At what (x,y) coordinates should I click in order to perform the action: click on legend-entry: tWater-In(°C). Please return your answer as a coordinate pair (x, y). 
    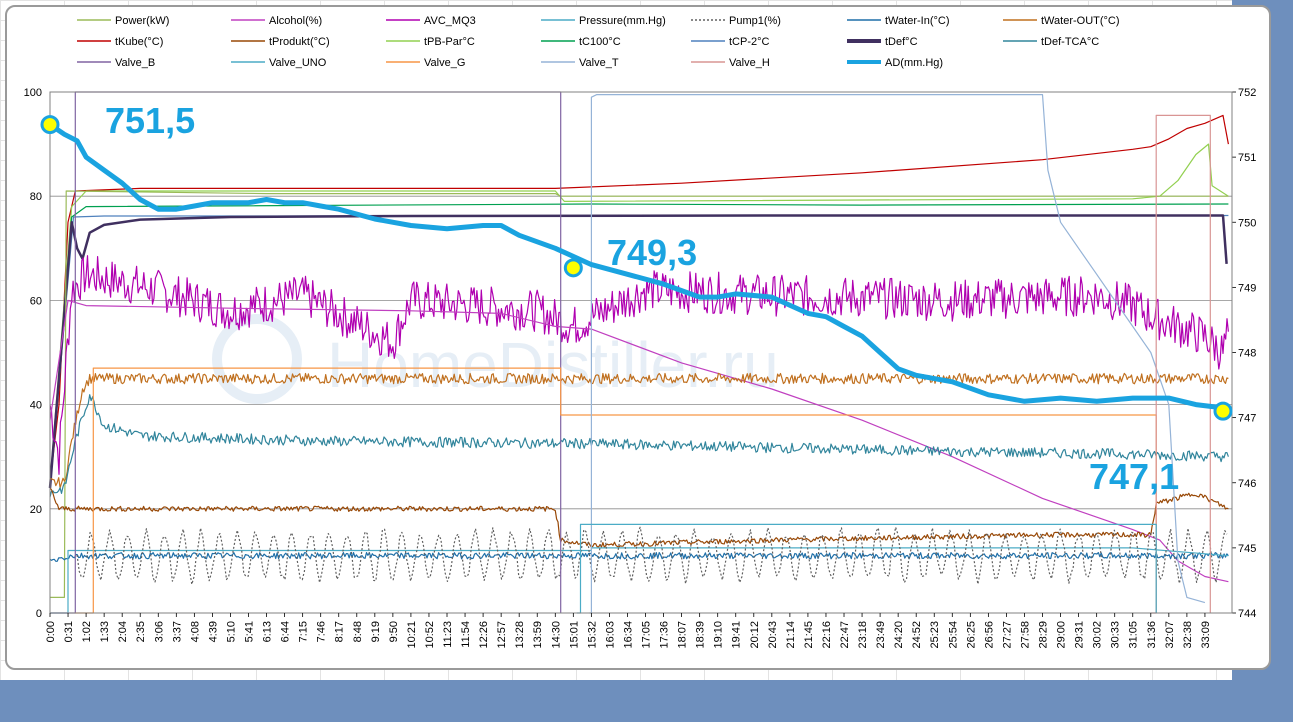
    Looking at the image, I should click on (917, 21).